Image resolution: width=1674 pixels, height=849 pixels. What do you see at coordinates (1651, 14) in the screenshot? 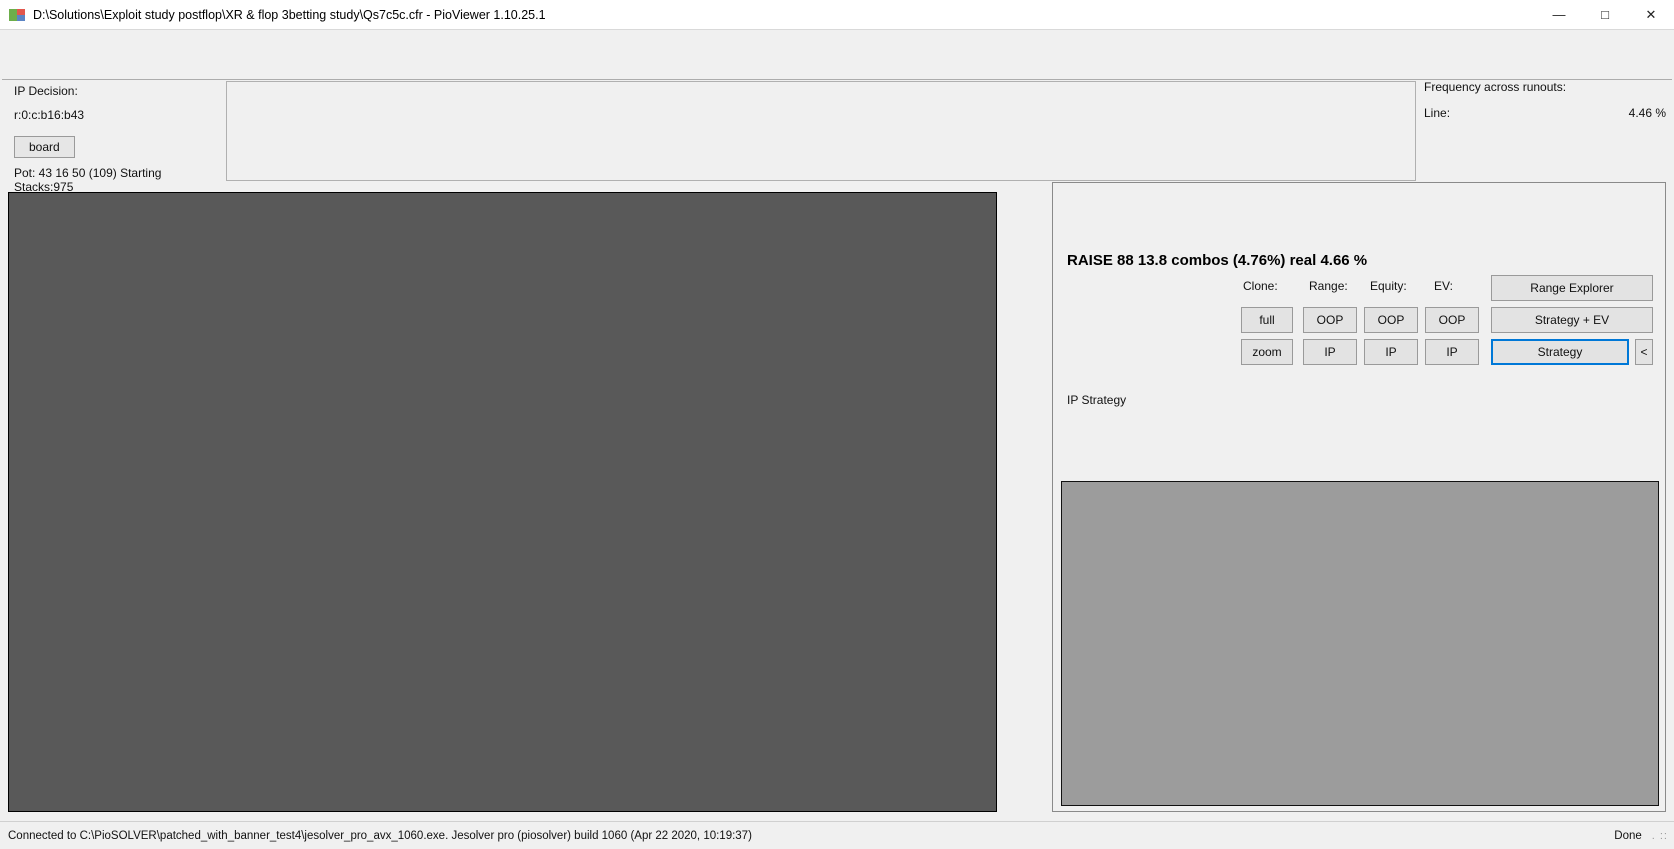
I see `close-button: ✕` at bounding box center [1651, 14].